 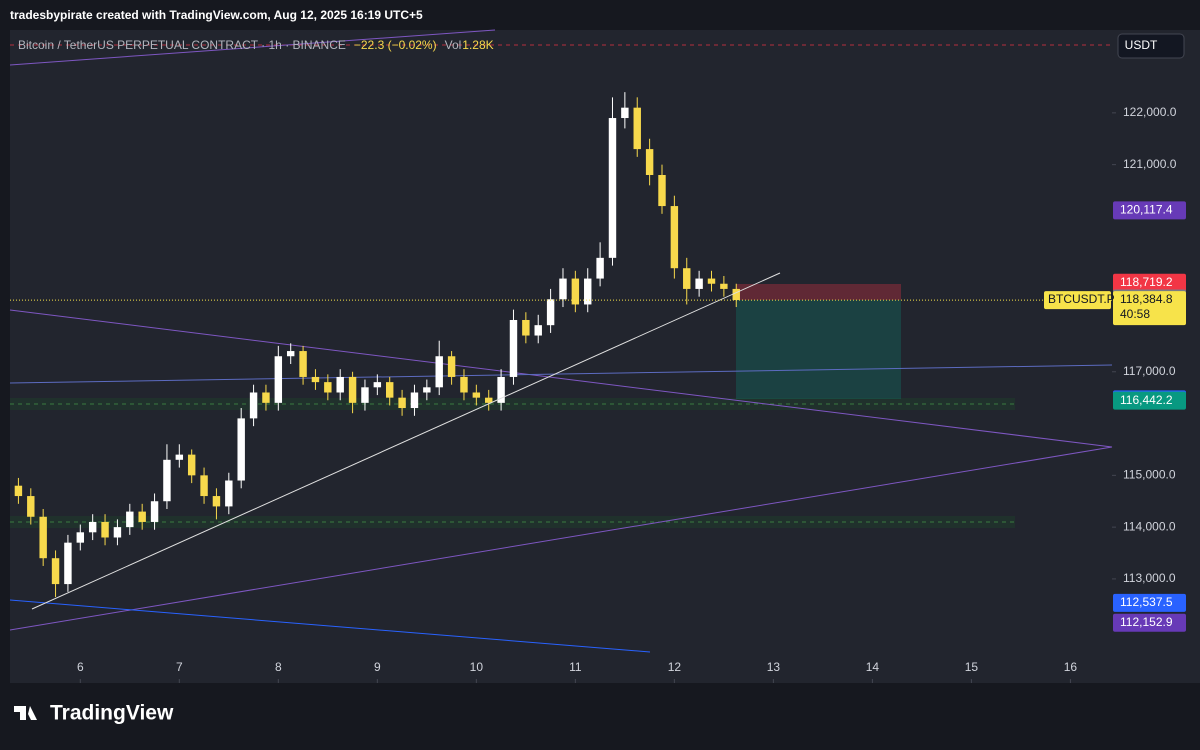 I want to click on price-label: 118,719.2, so click(x=1146, y=282).